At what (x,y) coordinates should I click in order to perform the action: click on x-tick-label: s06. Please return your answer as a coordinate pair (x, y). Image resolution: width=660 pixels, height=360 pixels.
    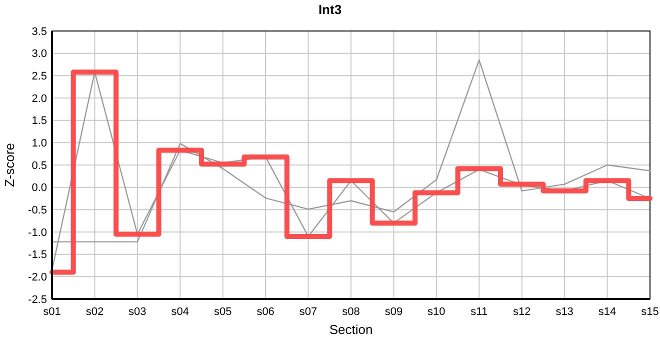
    Looking at the image, I should click on (265, 312).